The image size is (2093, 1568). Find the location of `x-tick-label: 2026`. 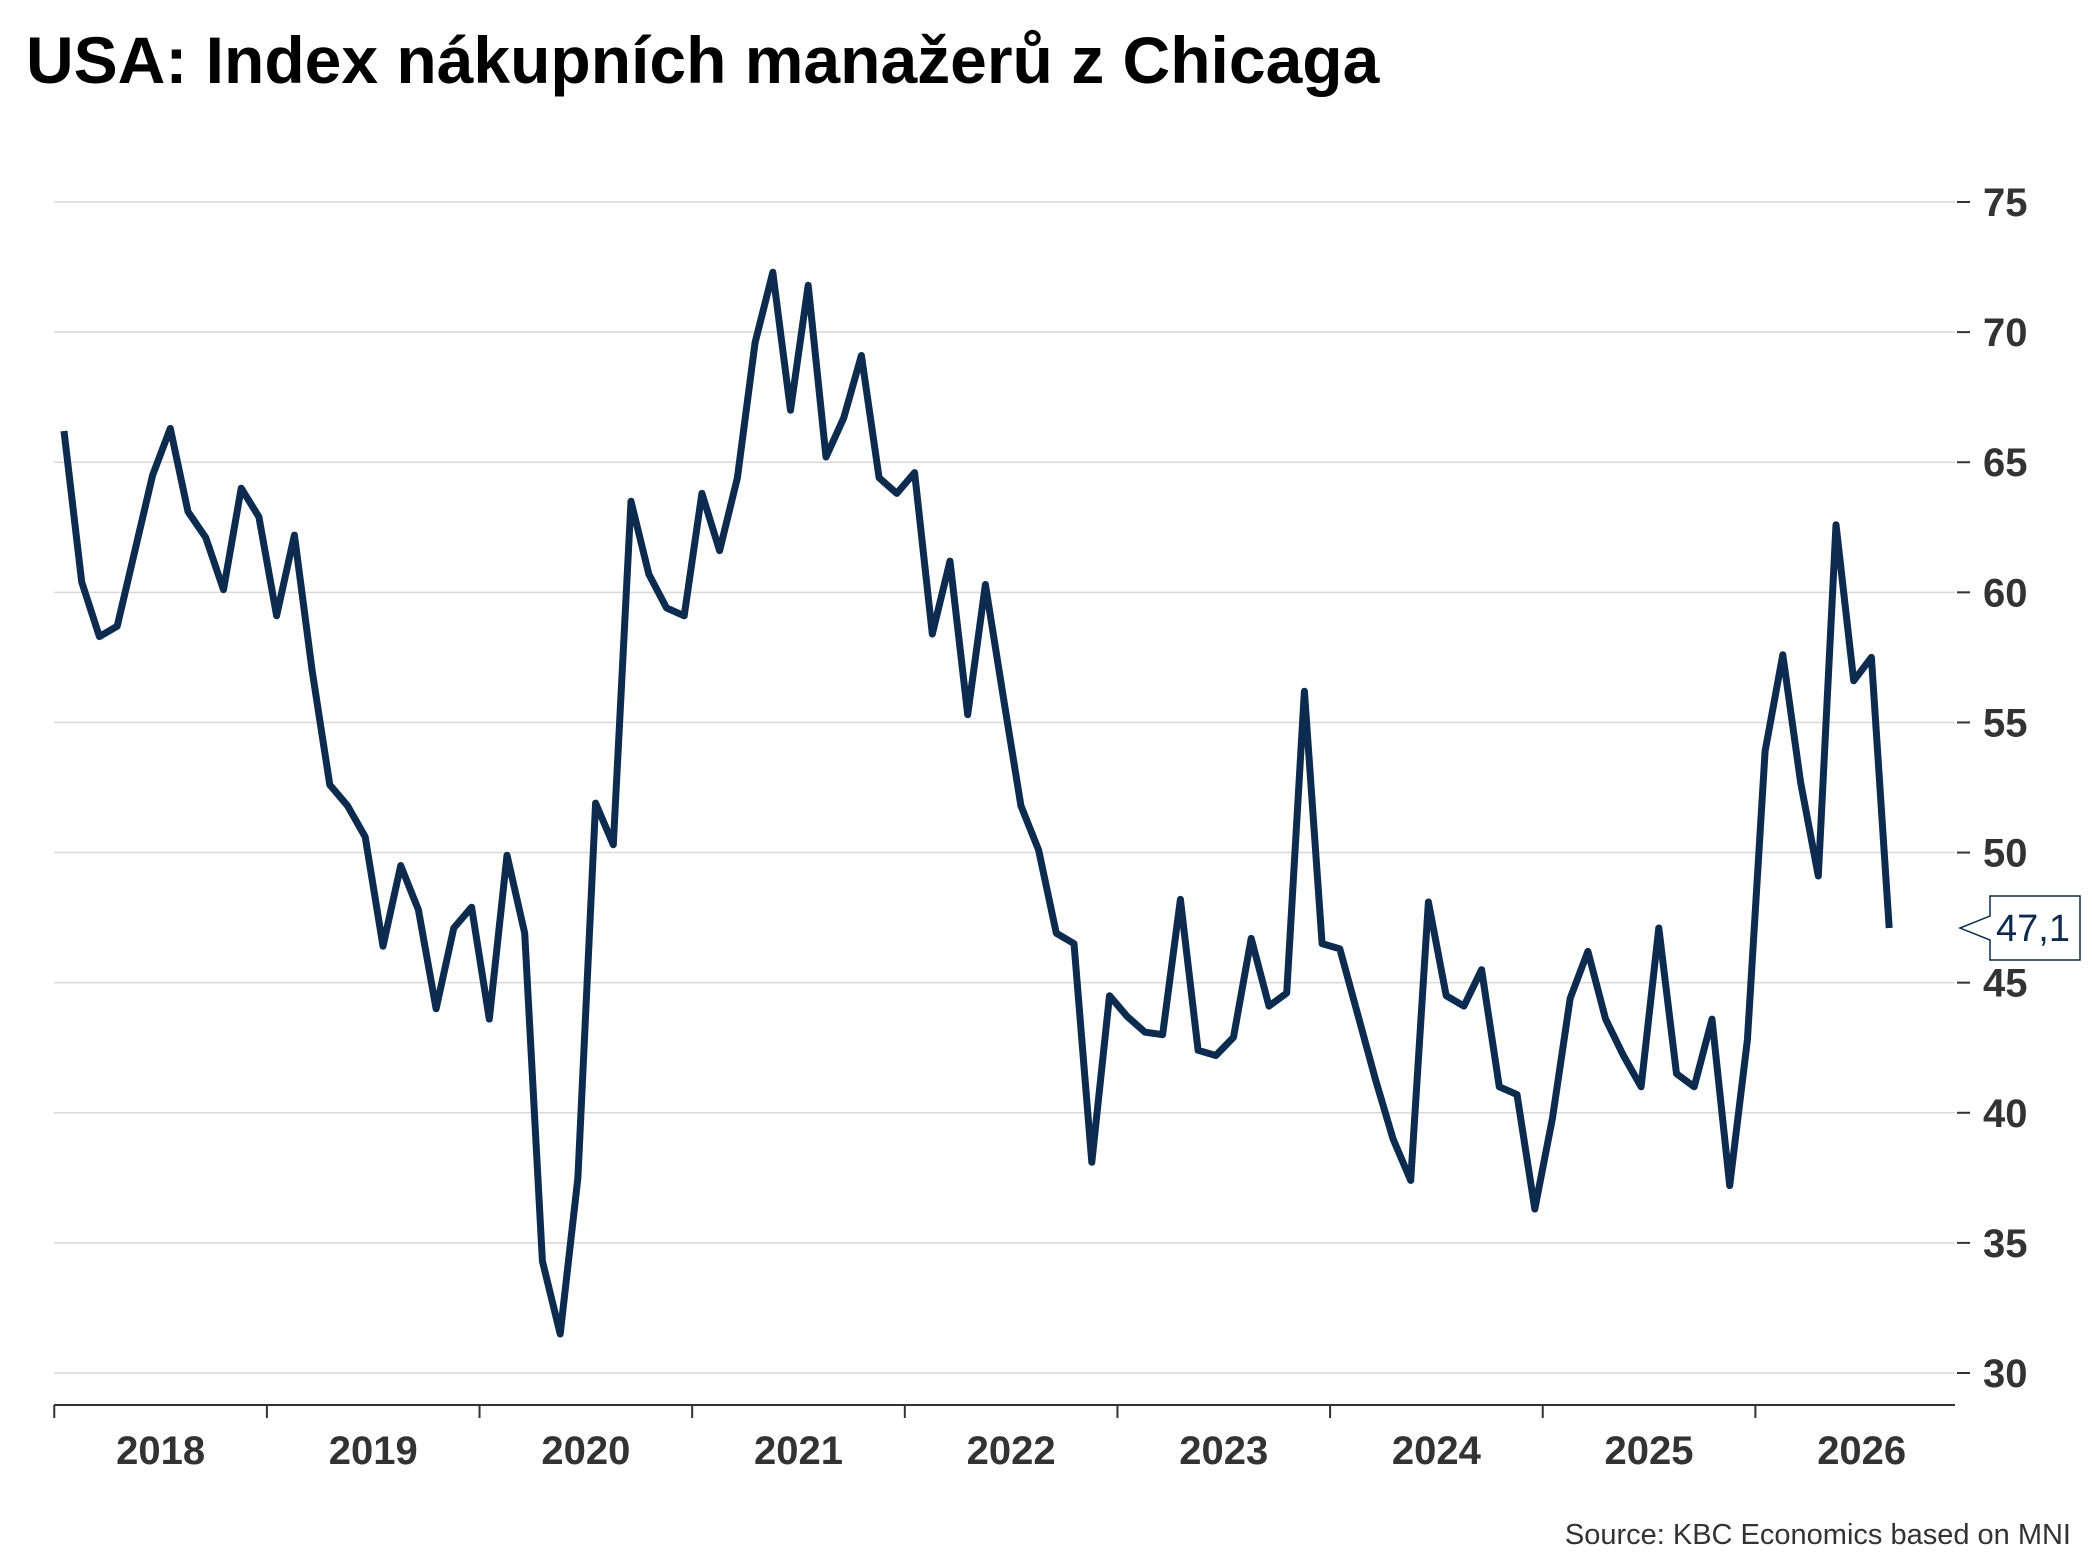

x-tick-label: 2026 is located at coordinates (1861, 1451).